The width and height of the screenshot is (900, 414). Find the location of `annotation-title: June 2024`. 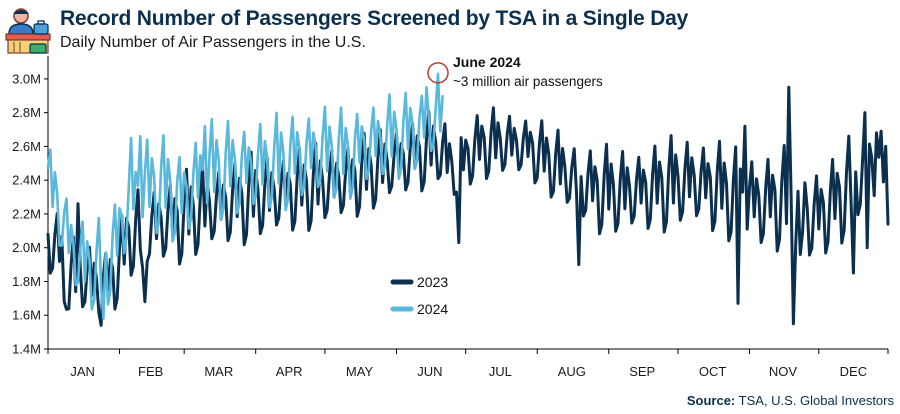

annotation-title: June 2024 is located at coordinates (487, 62).